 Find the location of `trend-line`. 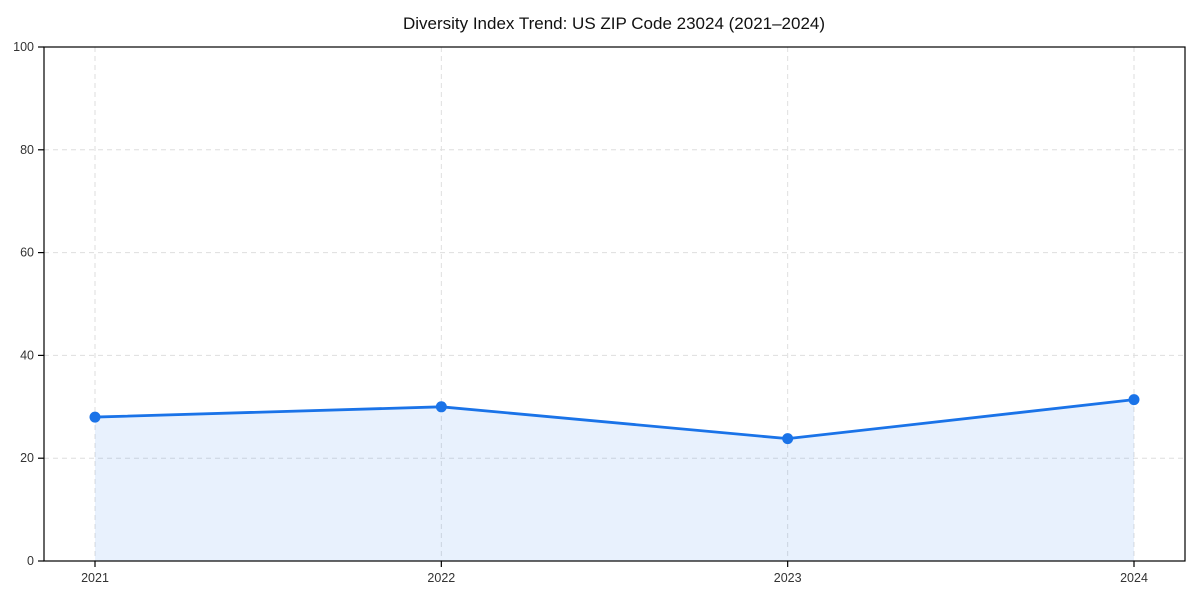

trend-line is located at coordinates (614, 419).